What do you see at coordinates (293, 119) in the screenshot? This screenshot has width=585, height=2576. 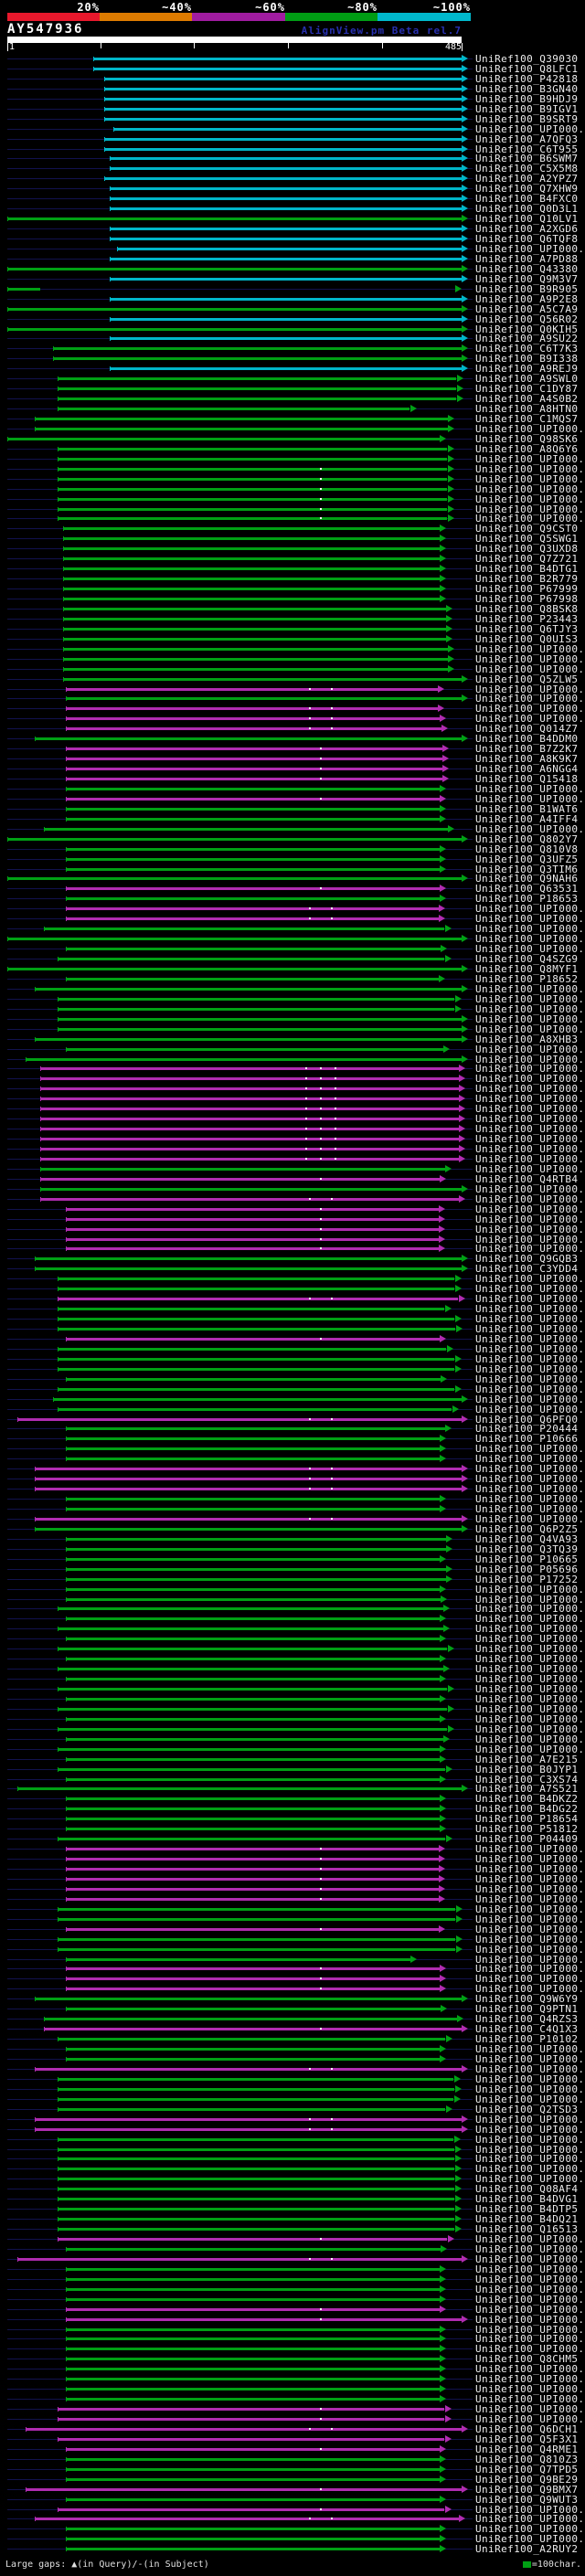 I see `hit-row: UniRef100_B9SRT9` at bounding box center [293, 119].